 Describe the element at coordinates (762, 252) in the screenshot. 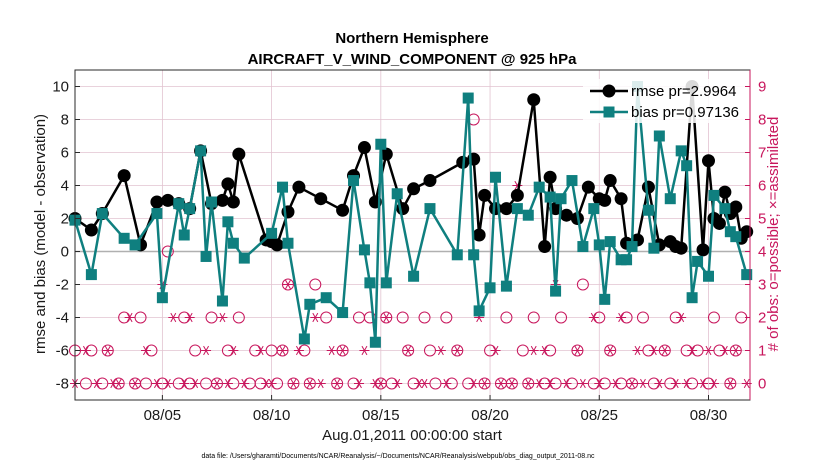

I see `y2-tick-label: 4` at that location.